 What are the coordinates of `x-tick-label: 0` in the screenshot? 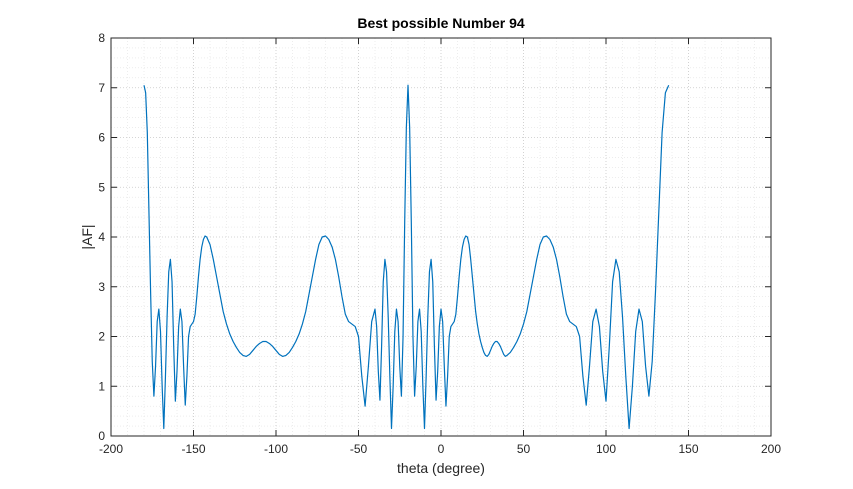 It's located at (441, 449).